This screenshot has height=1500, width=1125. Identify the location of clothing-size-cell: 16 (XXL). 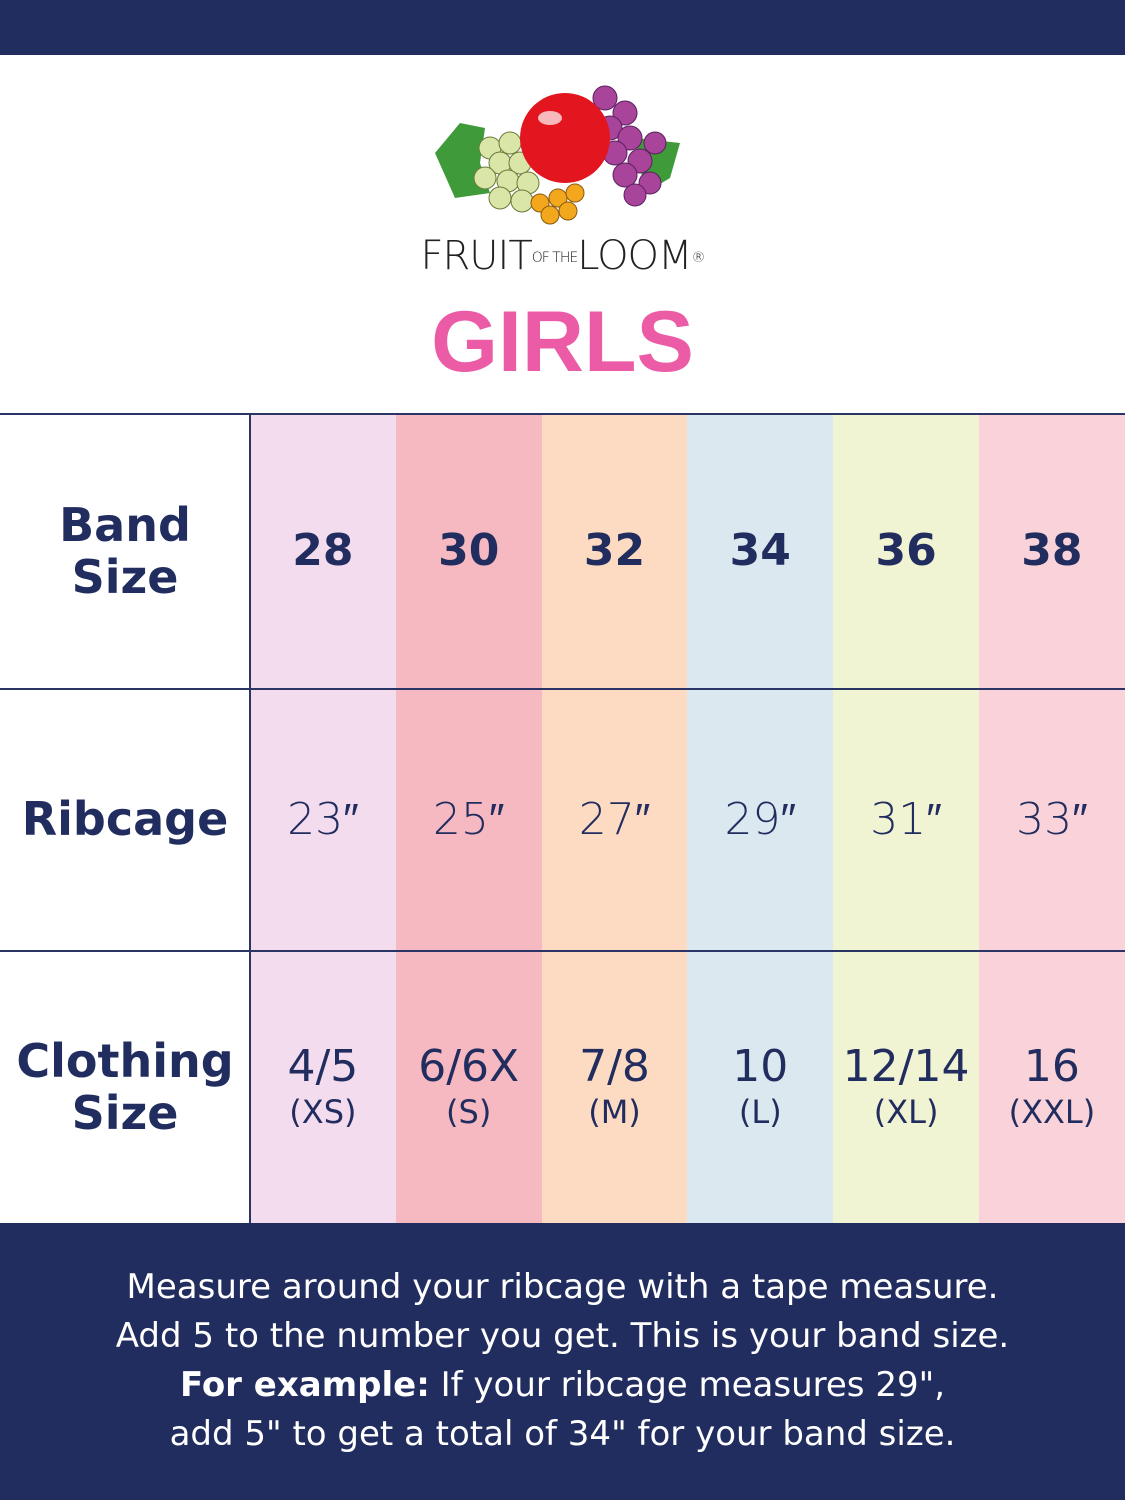
(1052, 1086).